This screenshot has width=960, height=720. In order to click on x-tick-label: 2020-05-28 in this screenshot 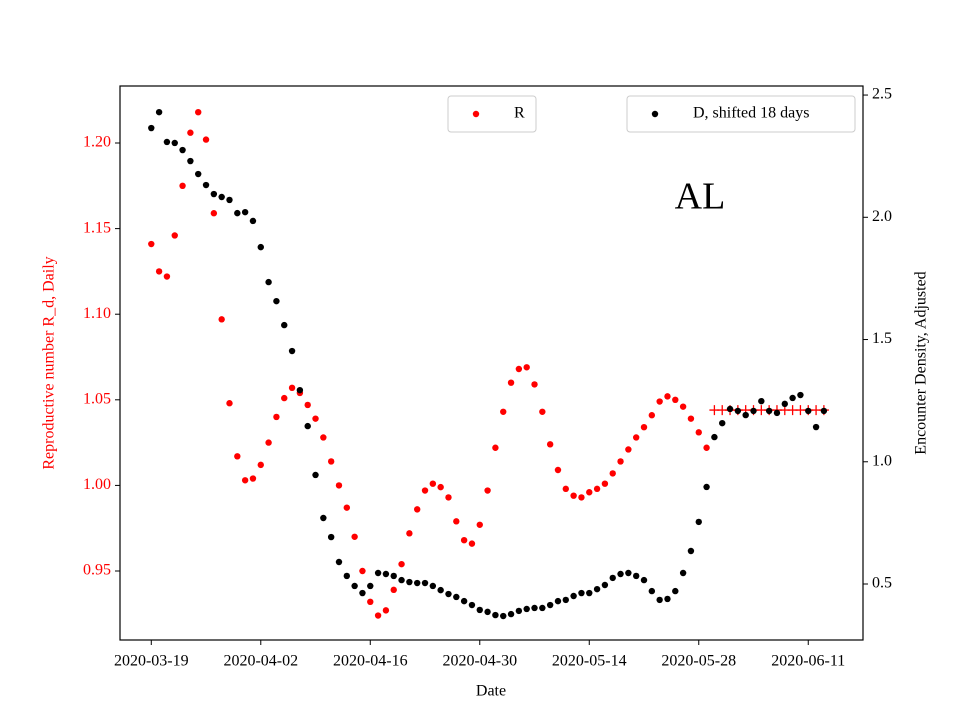, I will do `click(698, 661)`.